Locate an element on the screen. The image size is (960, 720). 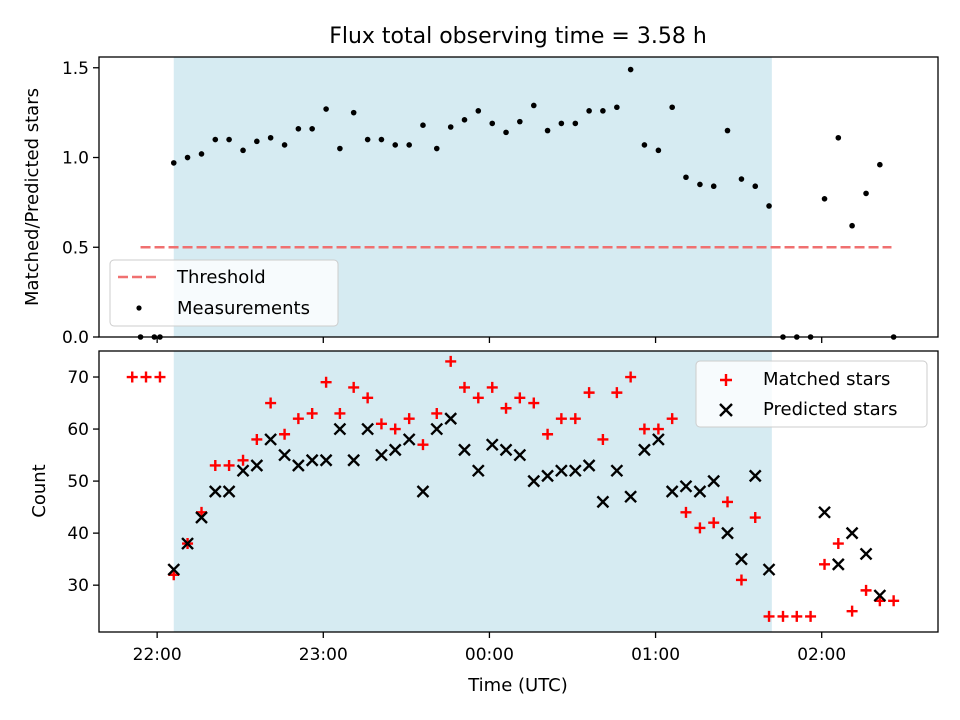
bottom-y-tick-label: 60 is located at coordinates (78, 430).